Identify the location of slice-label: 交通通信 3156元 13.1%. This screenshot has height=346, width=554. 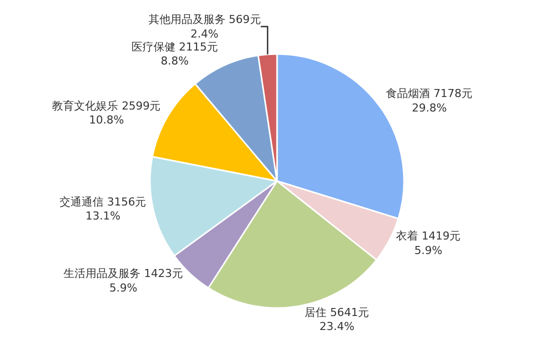
(103, 209).